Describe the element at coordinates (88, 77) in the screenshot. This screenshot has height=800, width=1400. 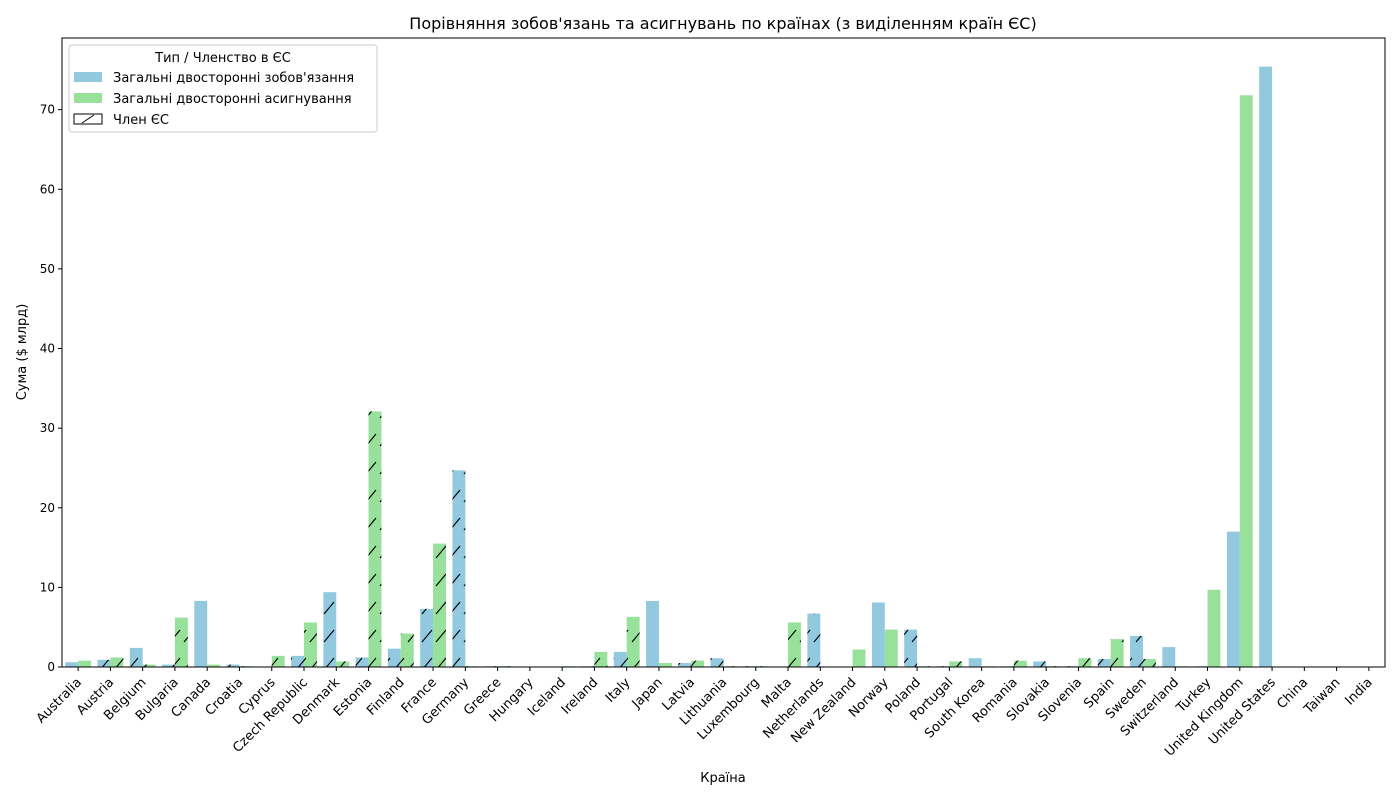
I see `legend-swatch-commitments` at that location.